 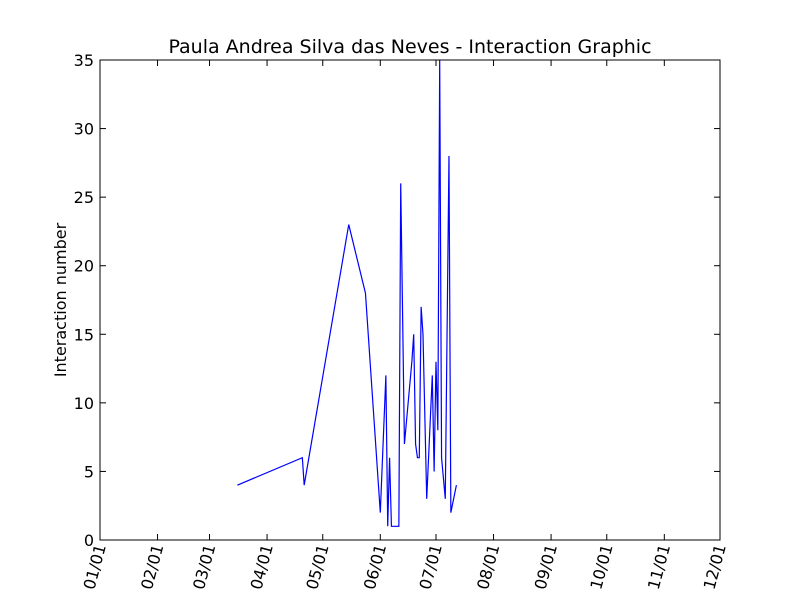 What do you see at coordinates (84, 129) in the screenshot?
I see `y-tick-label: 30` at bounding box center [84, 129].